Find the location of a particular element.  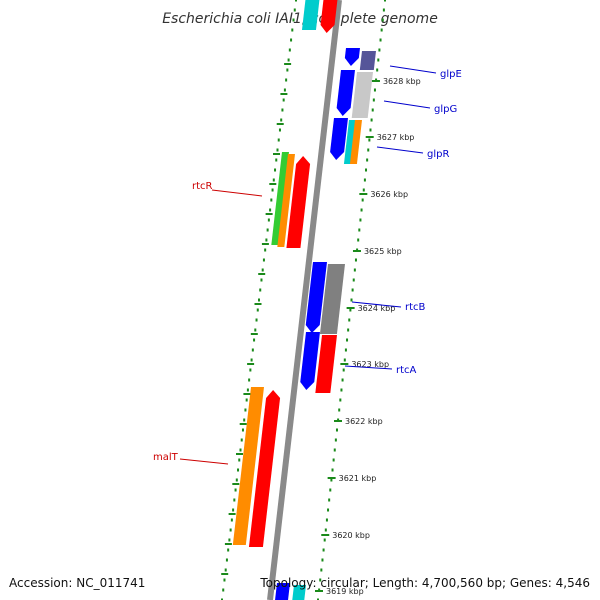

genome-backbone is located at coordinates (304, 300).